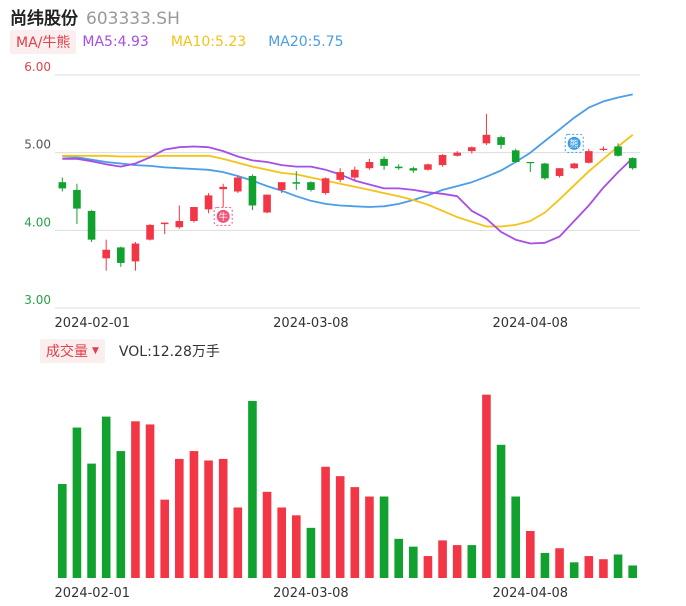 The height and width of the screenshot is (606, 686). I want to click on volume-toggle-button: 成交量 ▼, so click(72, 351).